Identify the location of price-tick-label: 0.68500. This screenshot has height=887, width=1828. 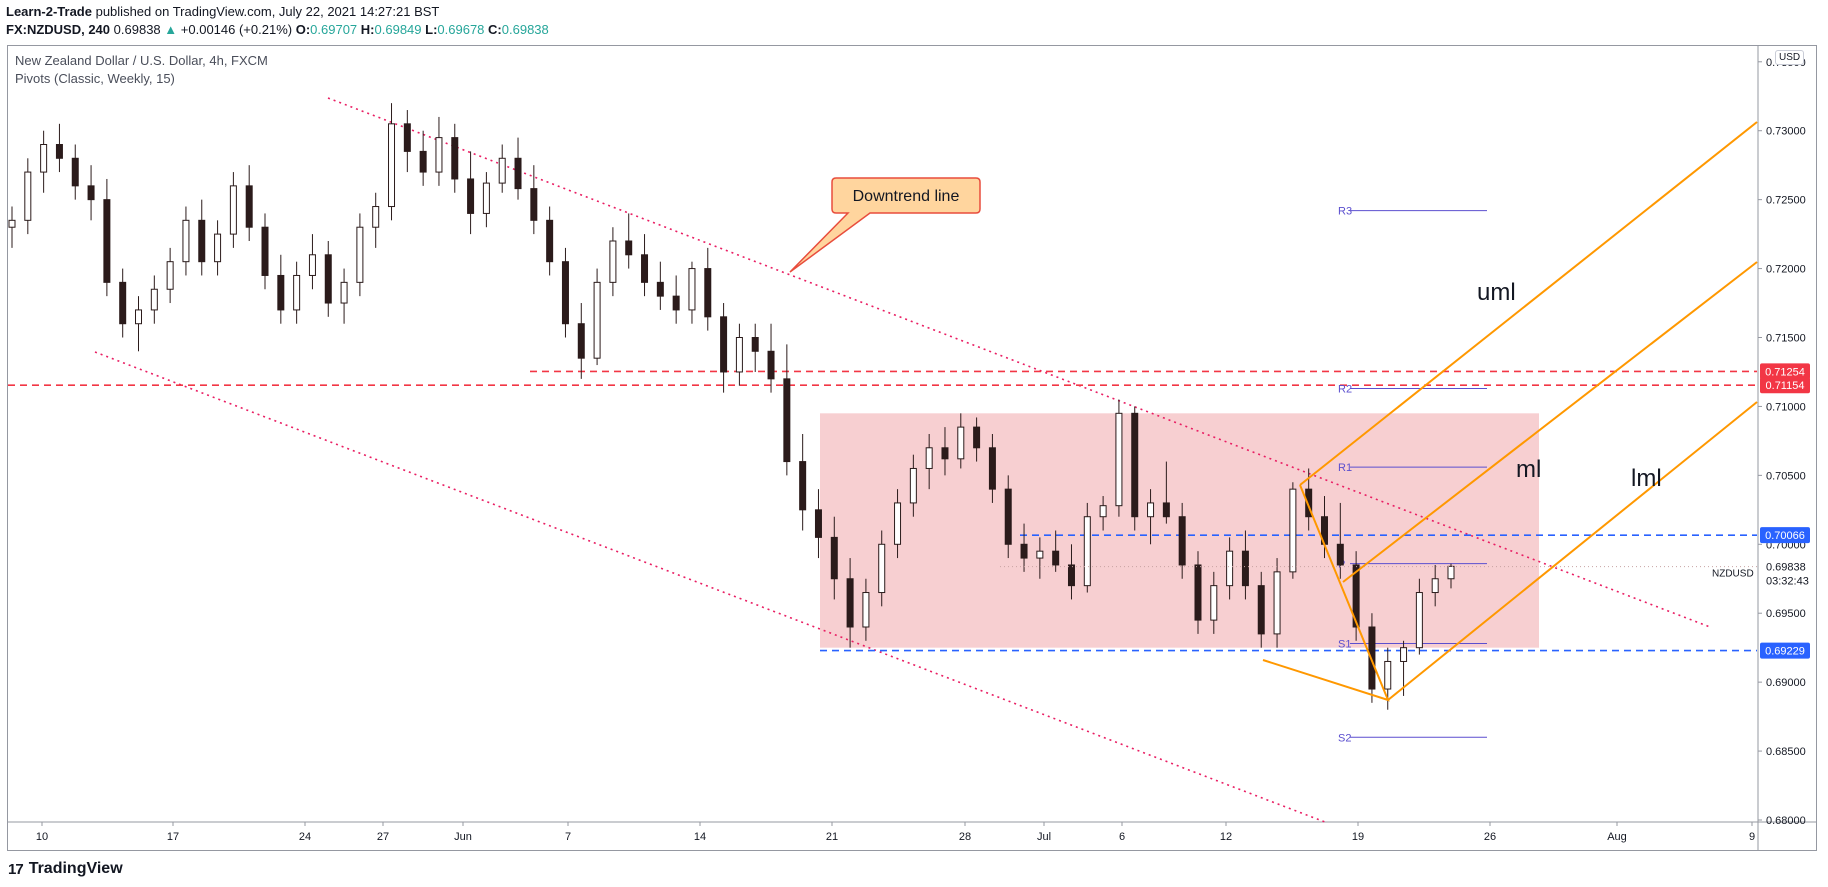
(1786, 752).